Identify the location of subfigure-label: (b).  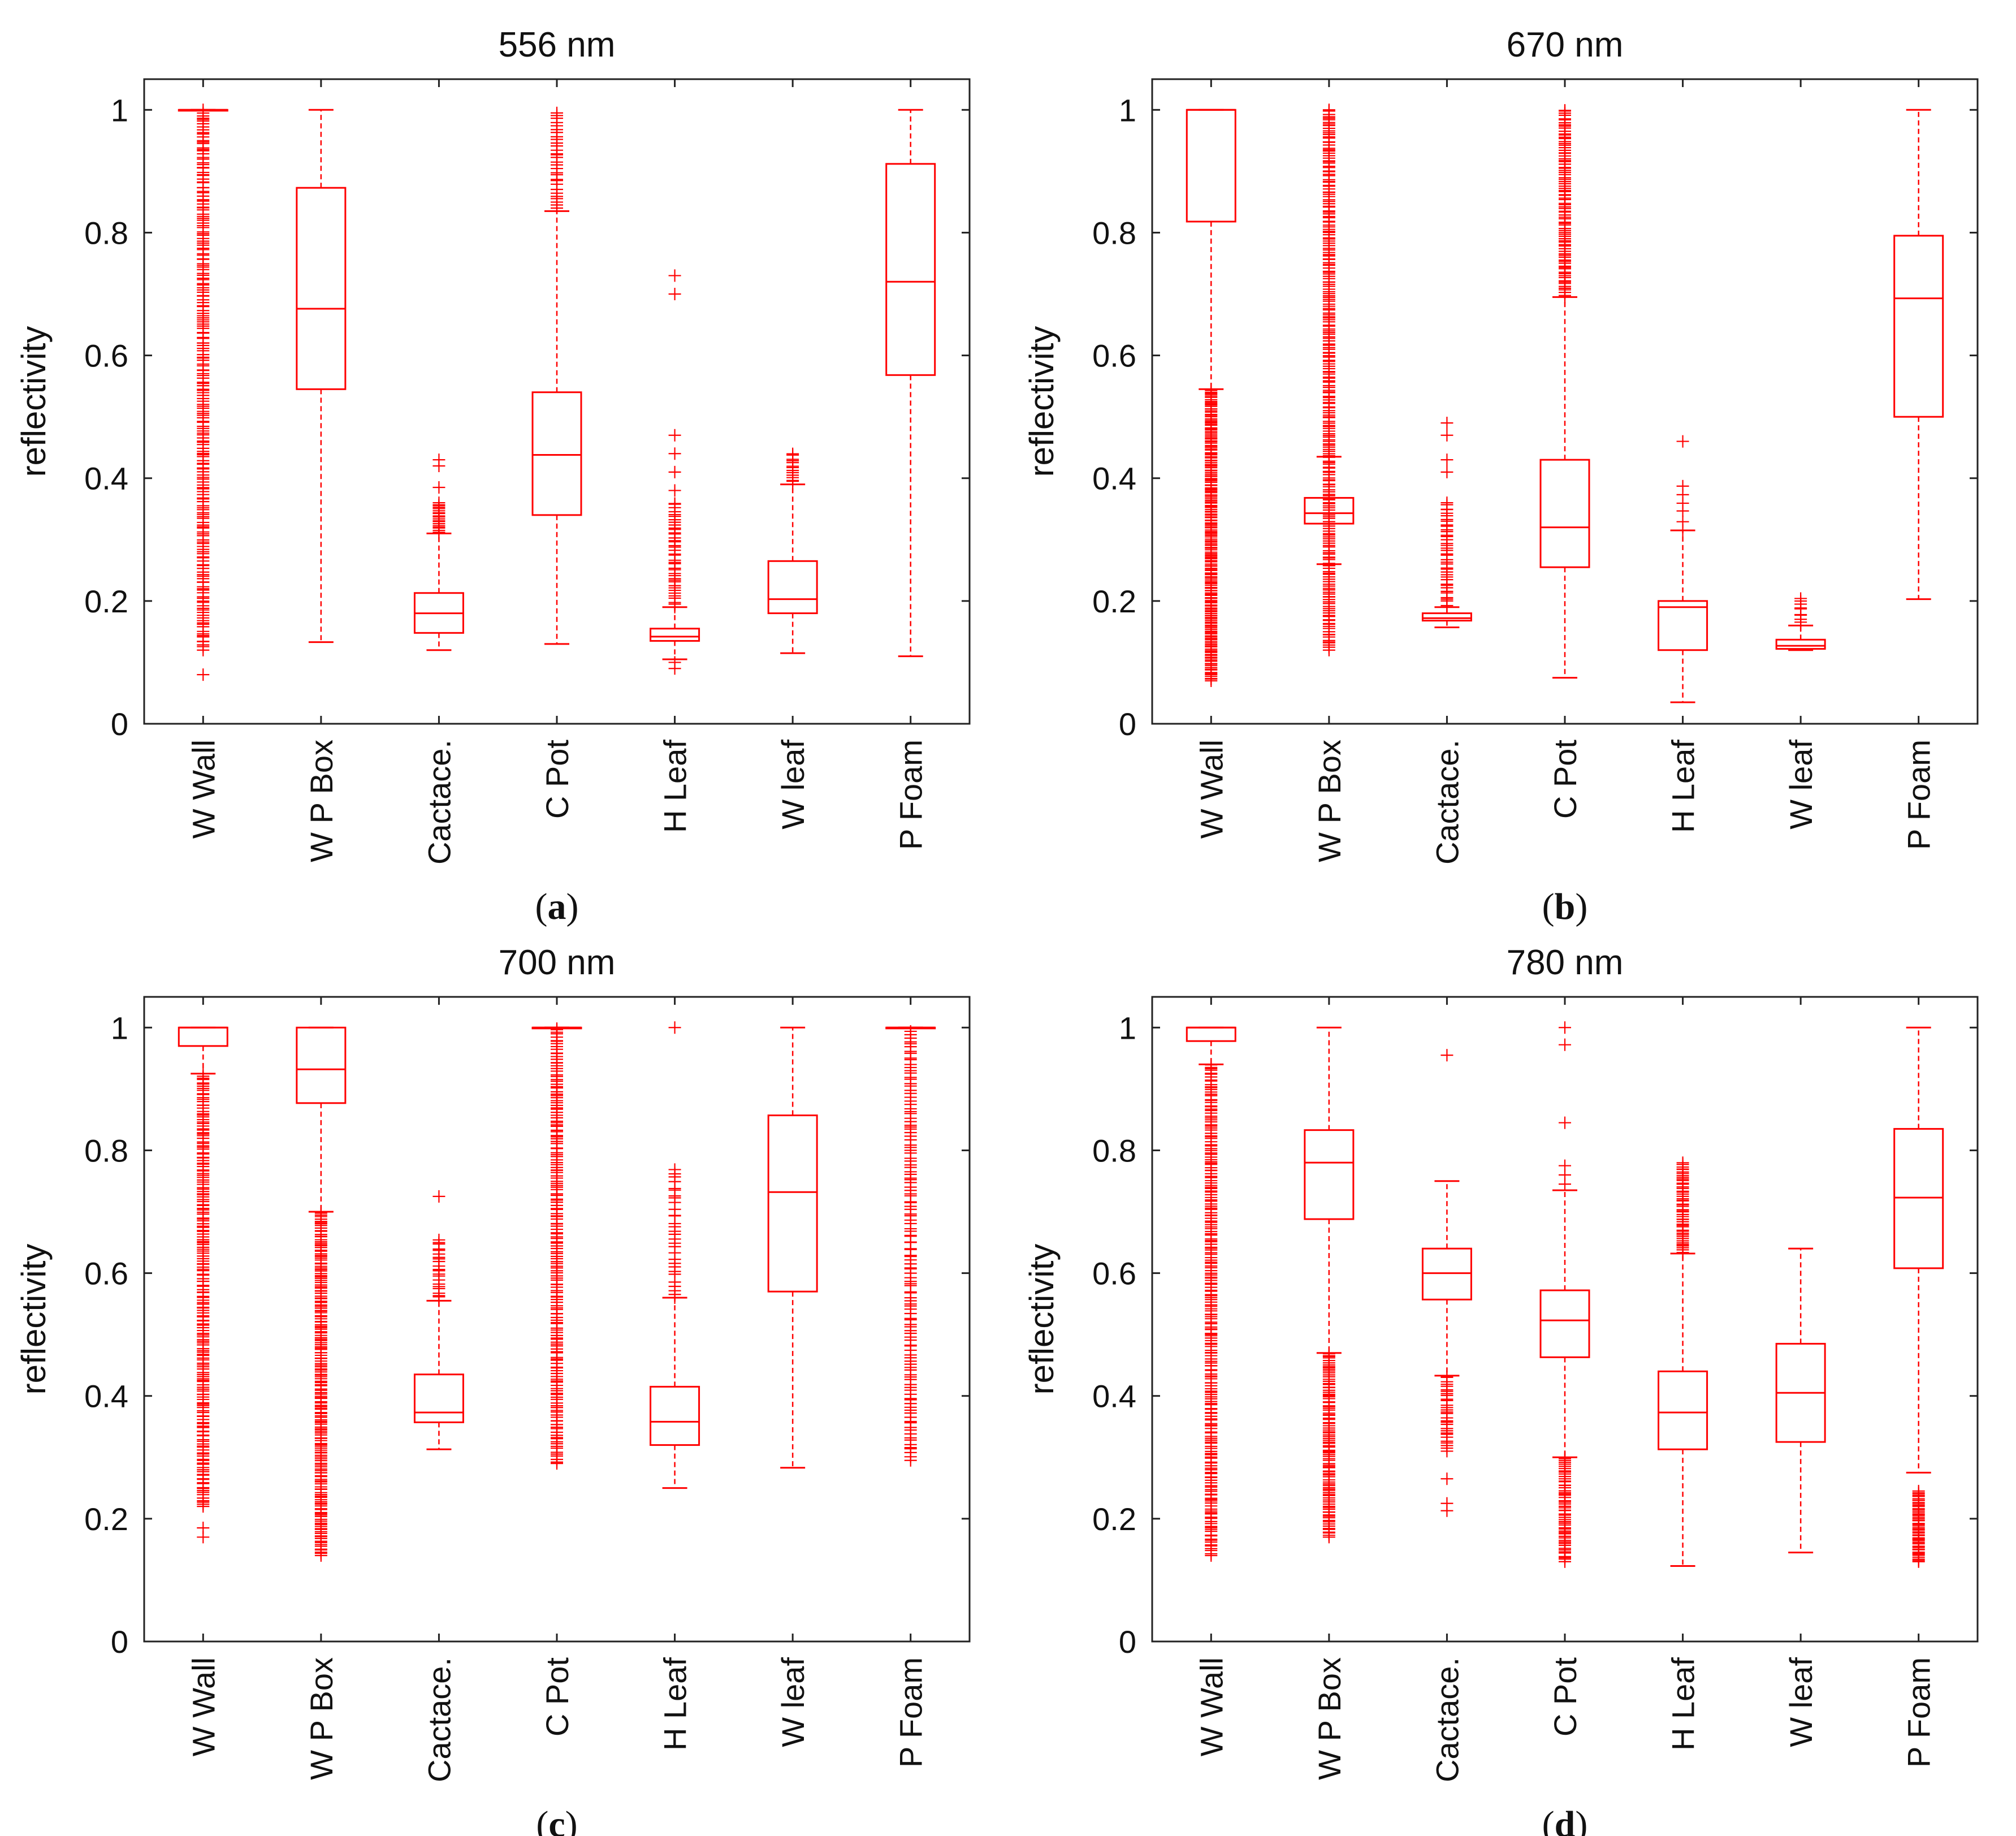
(1565, 907).